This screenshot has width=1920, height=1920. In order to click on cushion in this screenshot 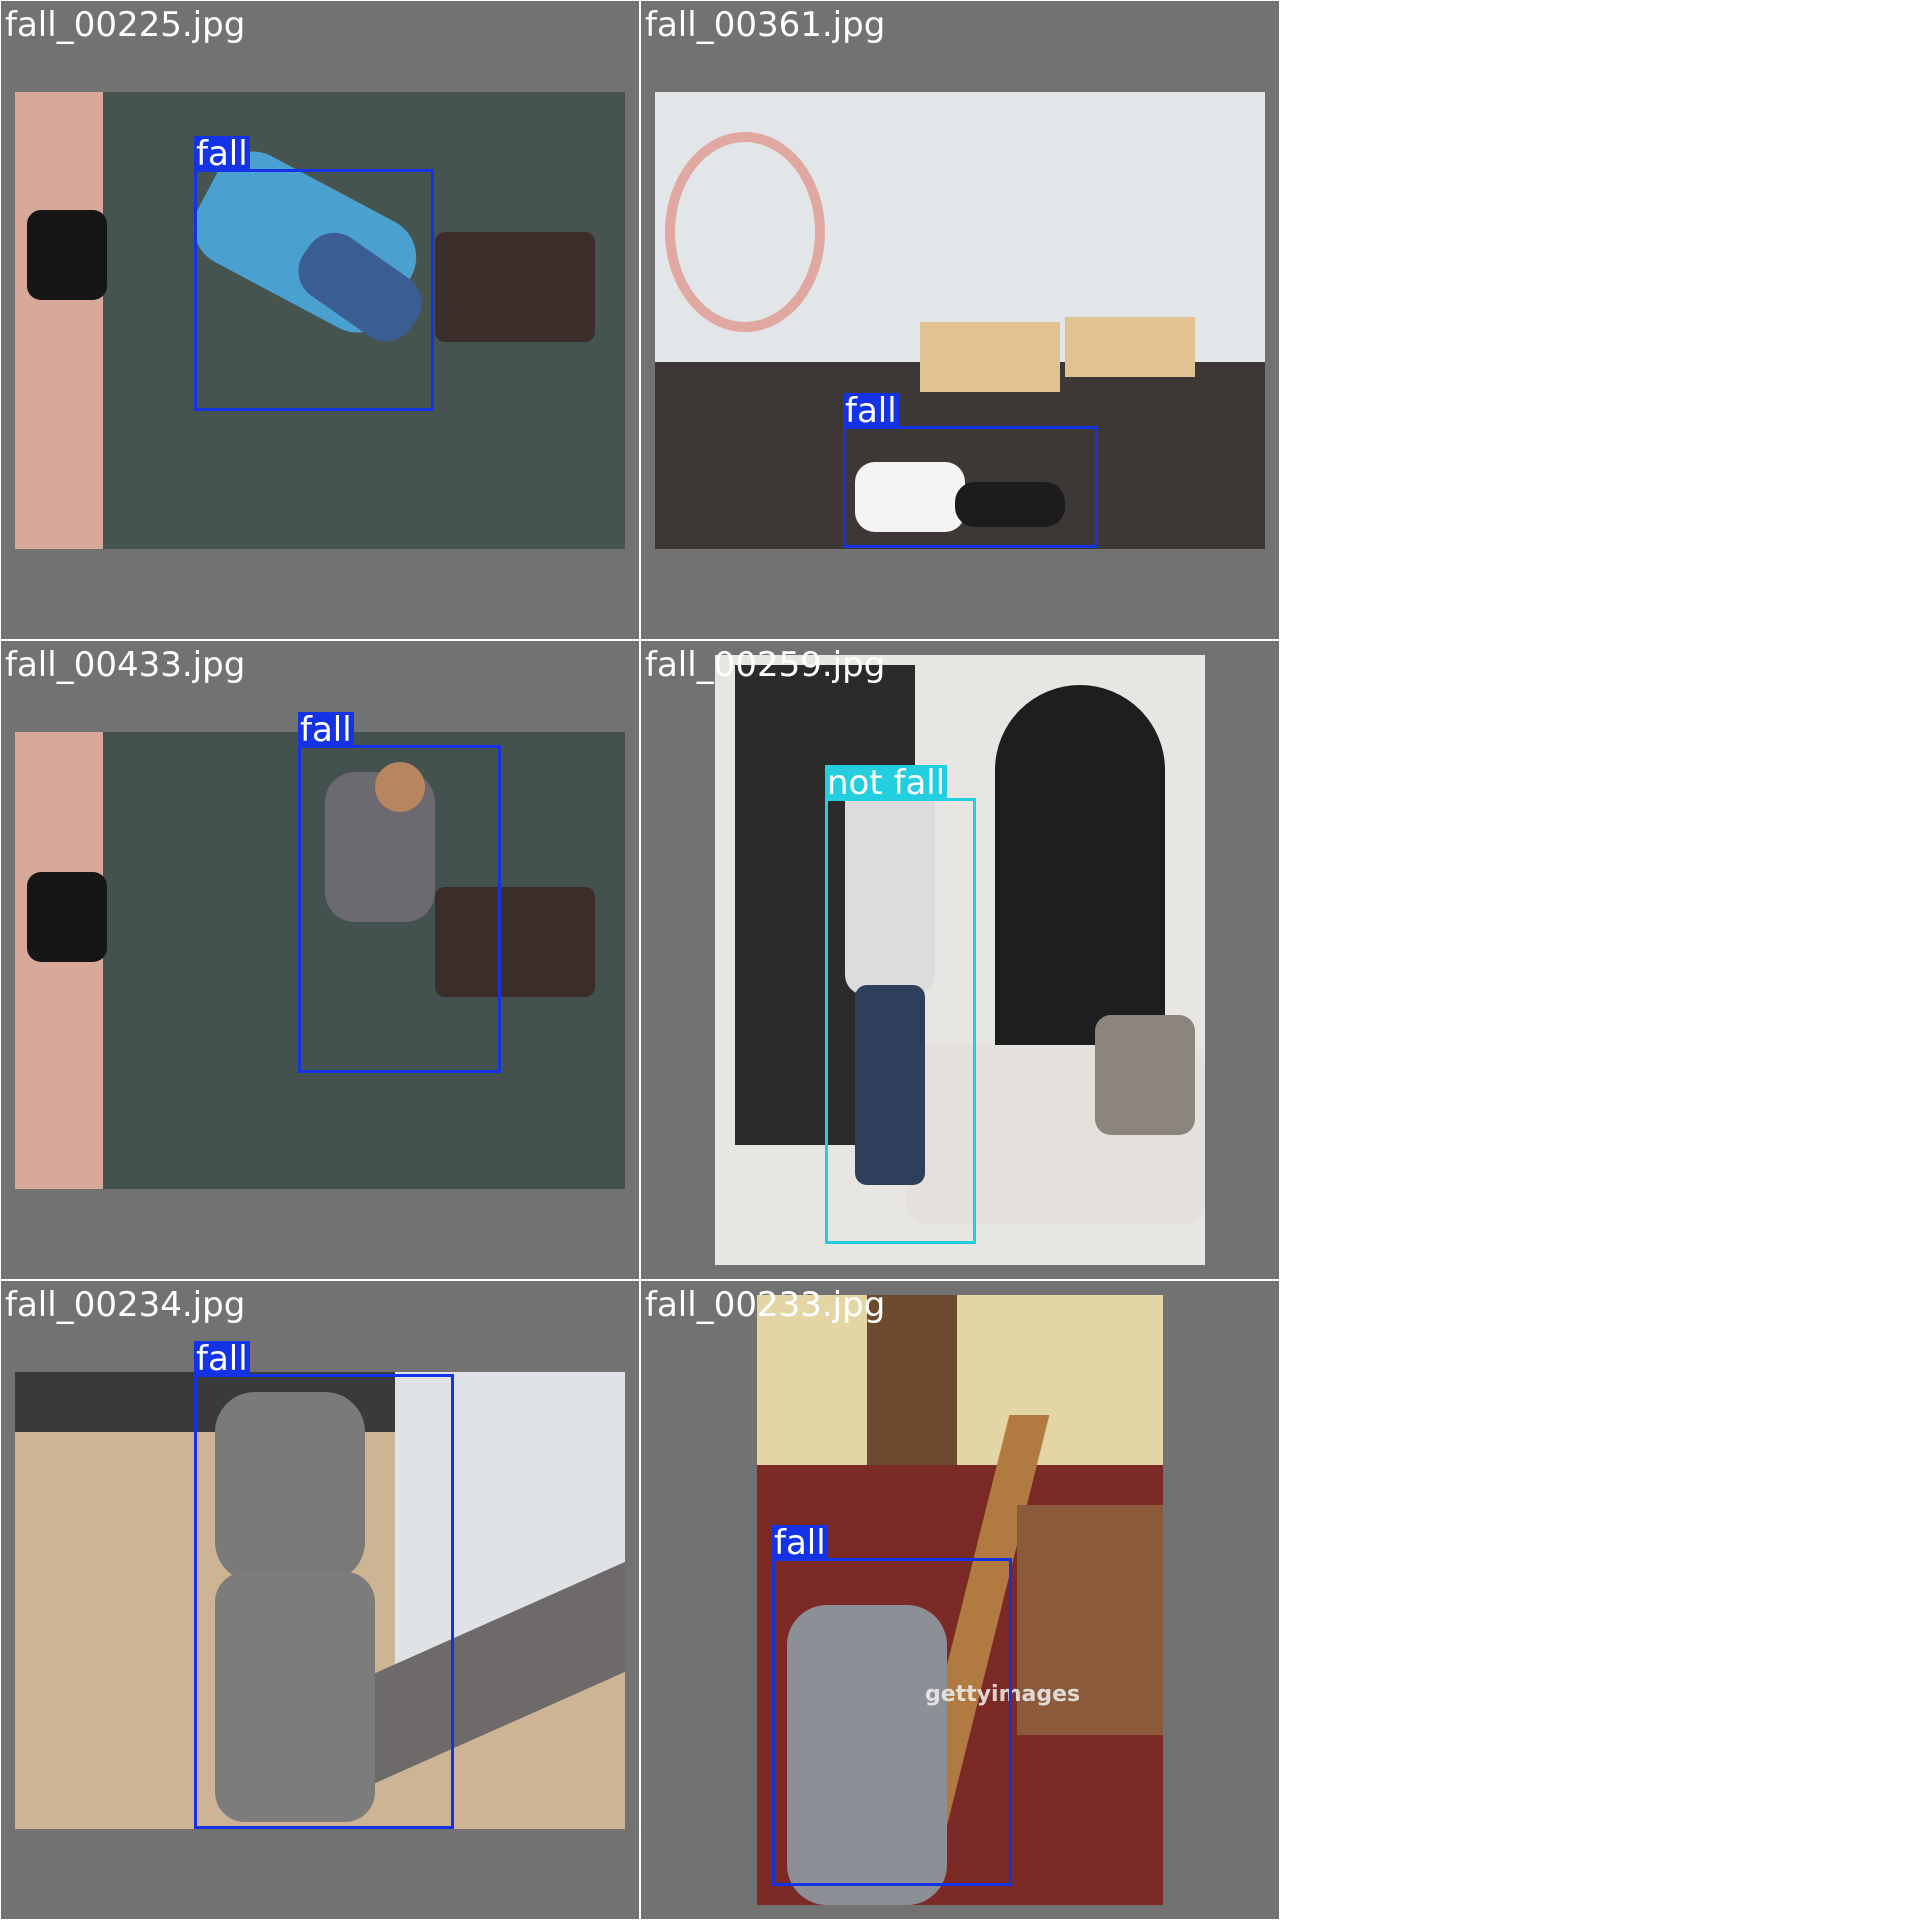, I will do `click(1145, 1075)`.